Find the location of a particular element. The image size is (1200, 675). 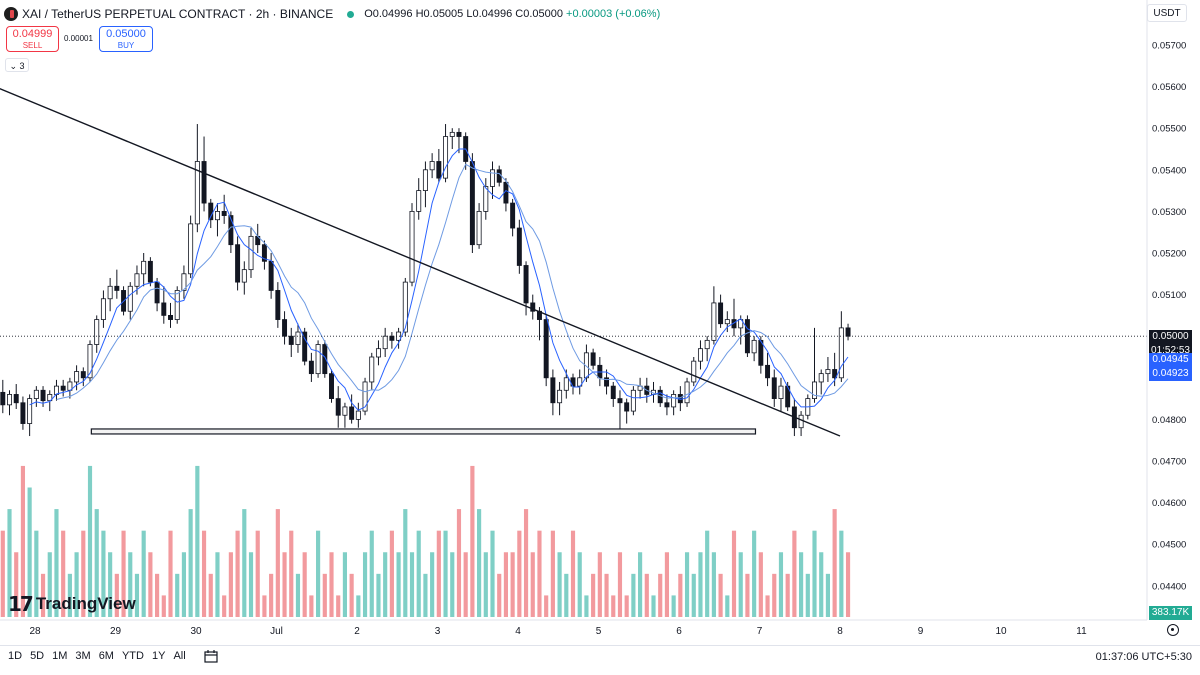

time-tick-label: 28 is located at coordinates (35, 631).